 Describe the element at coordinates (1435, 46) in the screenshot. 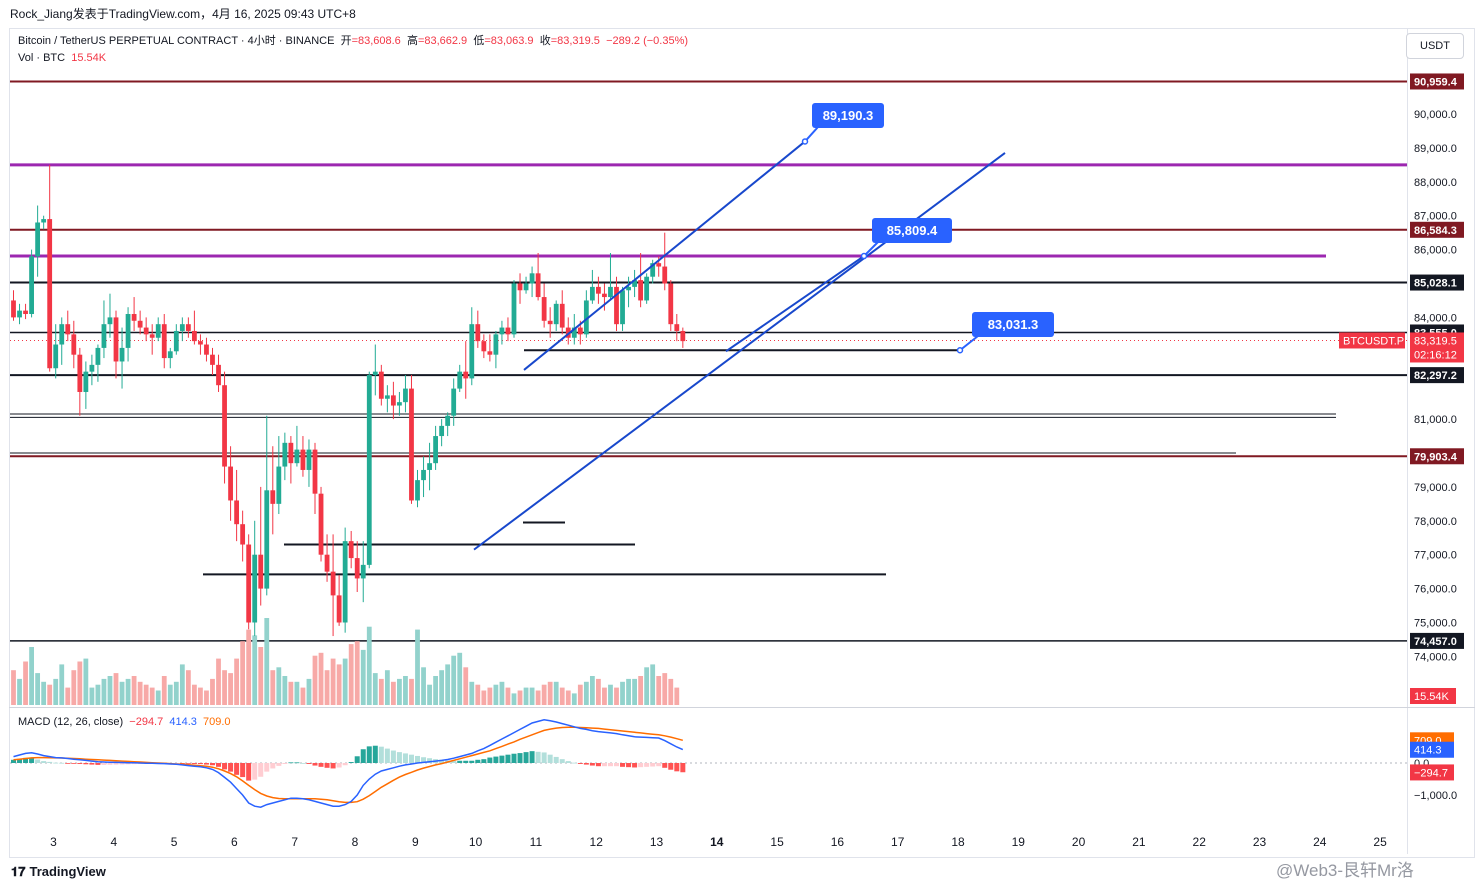

I see `currency-button: USDT` at that location.